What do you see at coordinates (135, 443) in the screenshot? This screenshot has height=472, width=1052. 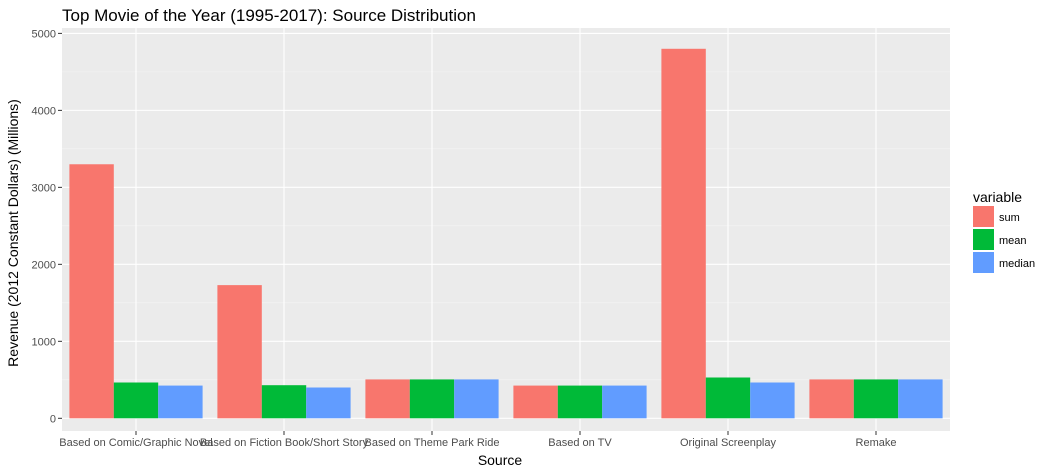 I see `x-tick-label: Based on Comic/Graphic Novel` at bounding box center [135, 443].